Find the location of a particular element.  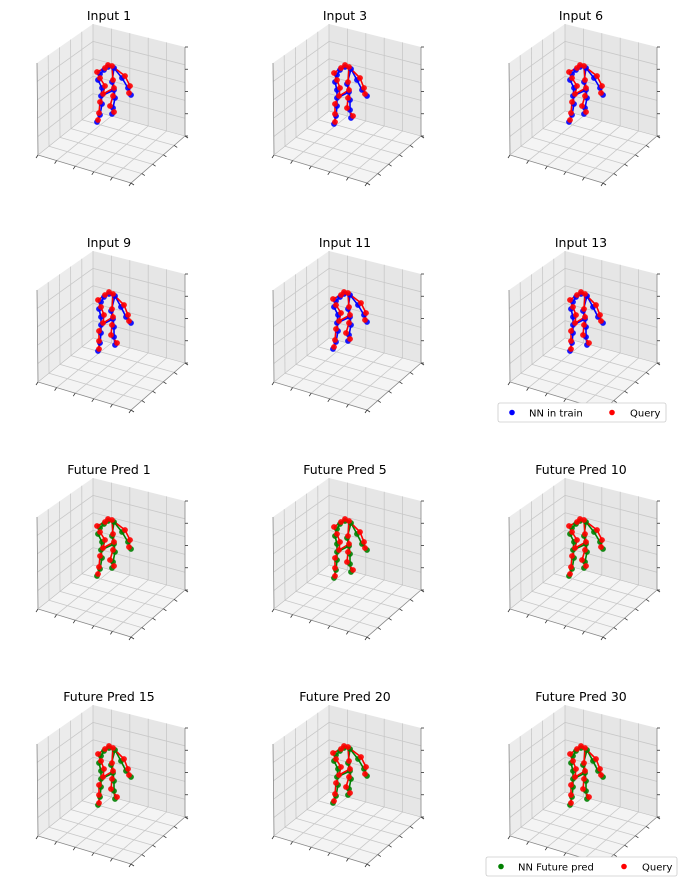

panel-7: Future Pred 1 is located at coordinates (112, 551).